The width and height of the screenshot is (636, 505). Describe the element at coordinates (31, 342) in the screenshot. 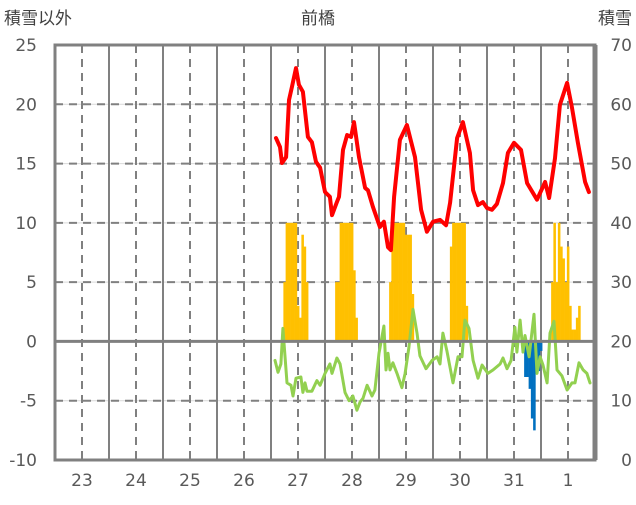

I see `left-tick-label: 0` at that location.